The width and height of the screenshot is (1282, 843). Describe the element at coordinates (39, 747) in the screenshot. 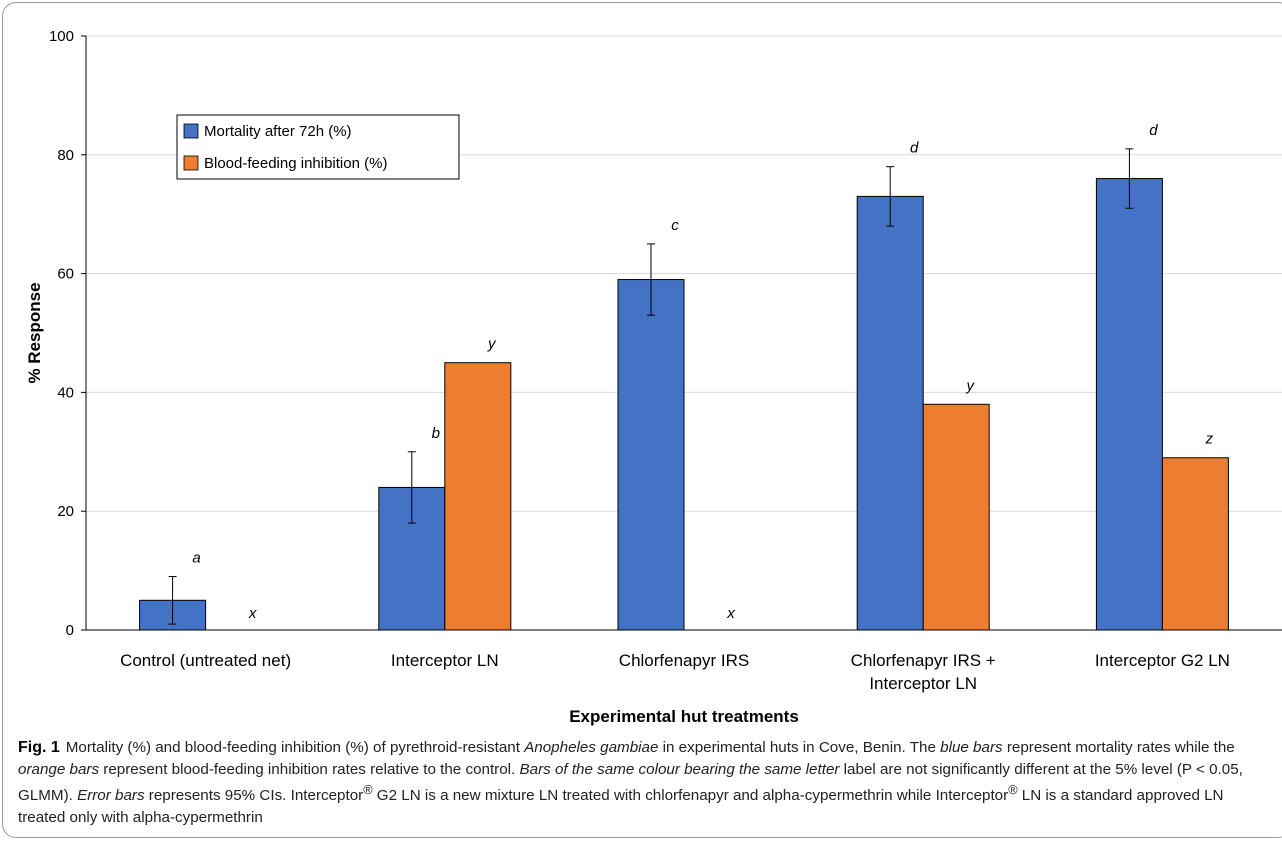

I see `caption-label: Fig. 1` at that location.